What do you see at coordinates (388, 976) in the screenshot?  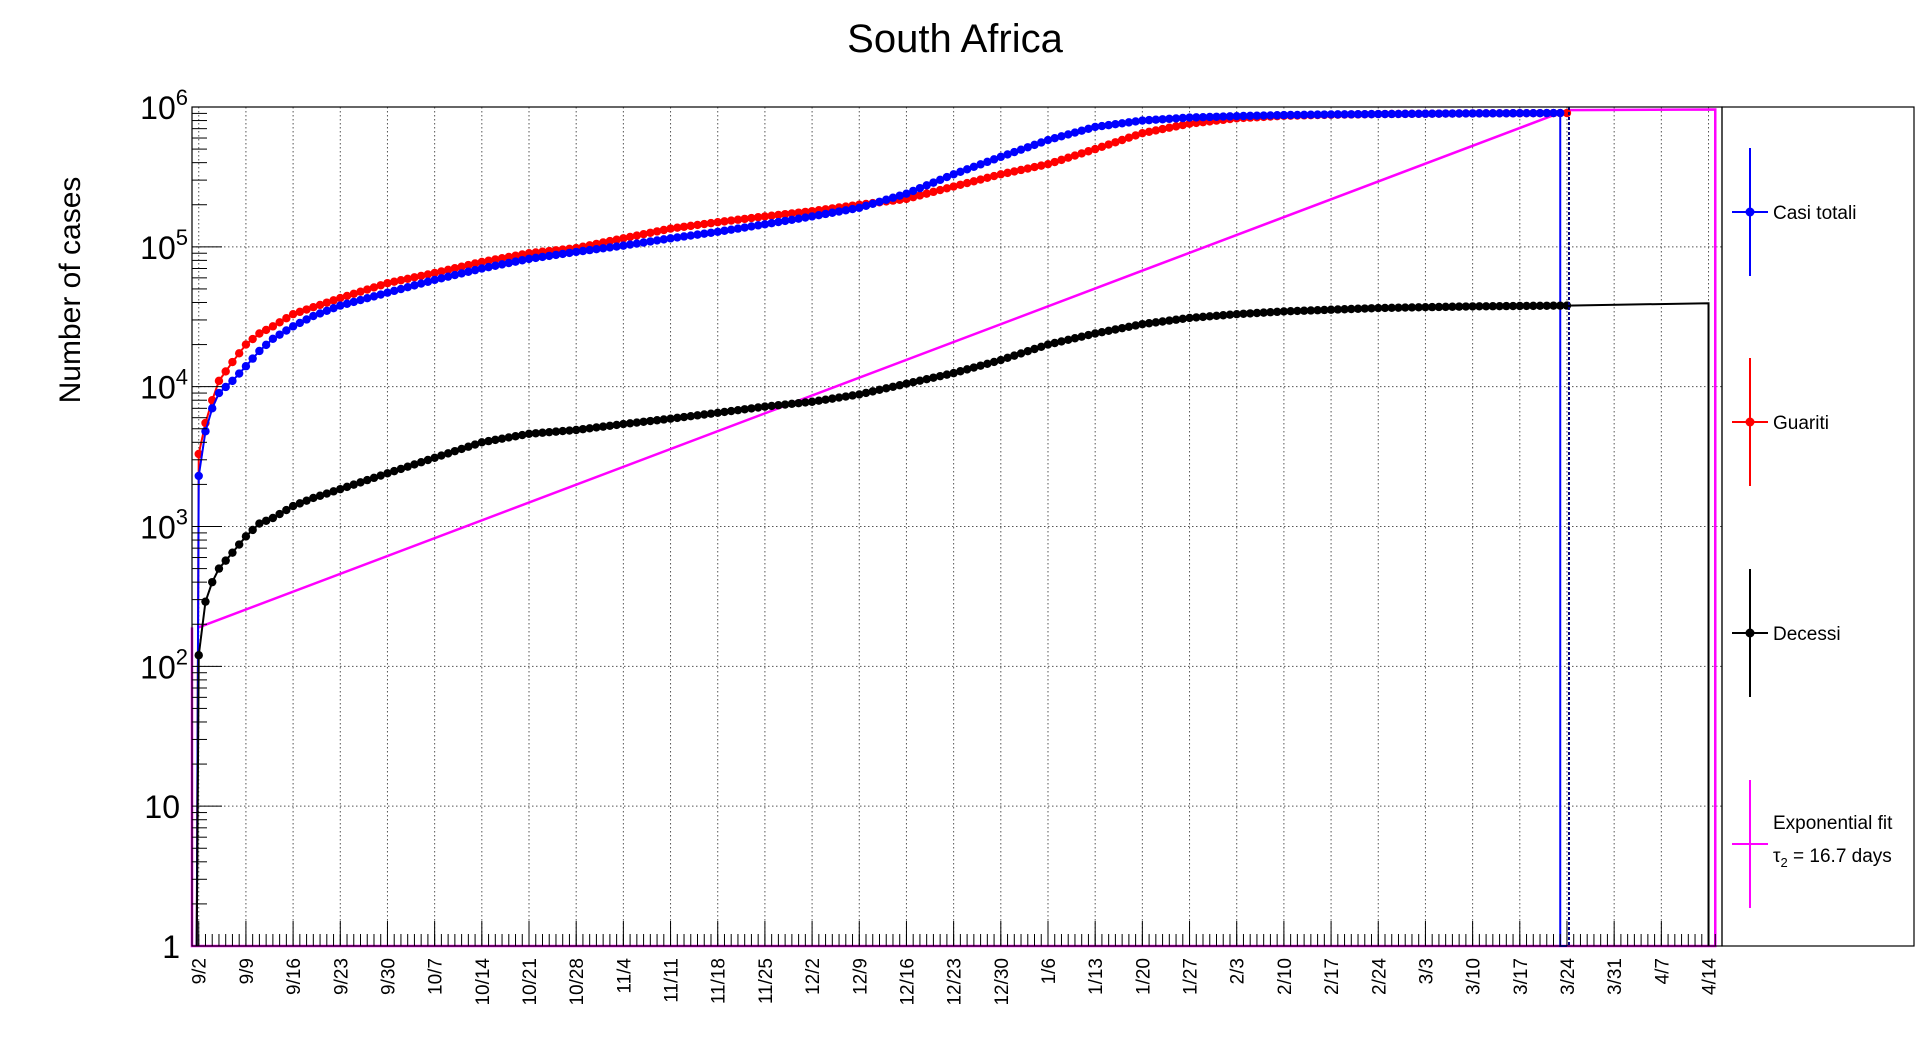 I see `x-tick-label: 9/30` at bounding box center [388, 976].